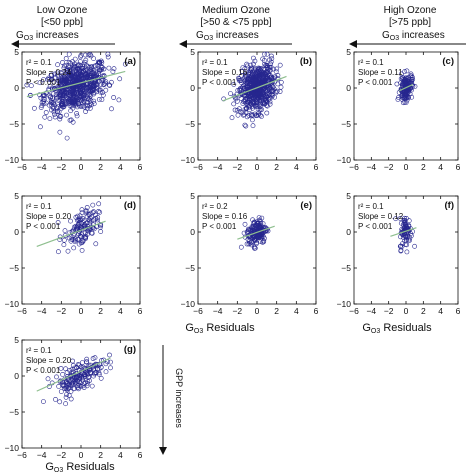 This screenshot has height=474, width=474. Describe the element at coordinates (62, 10) in the screenshot. I see `column-title-low: Low Ozone` at that location.